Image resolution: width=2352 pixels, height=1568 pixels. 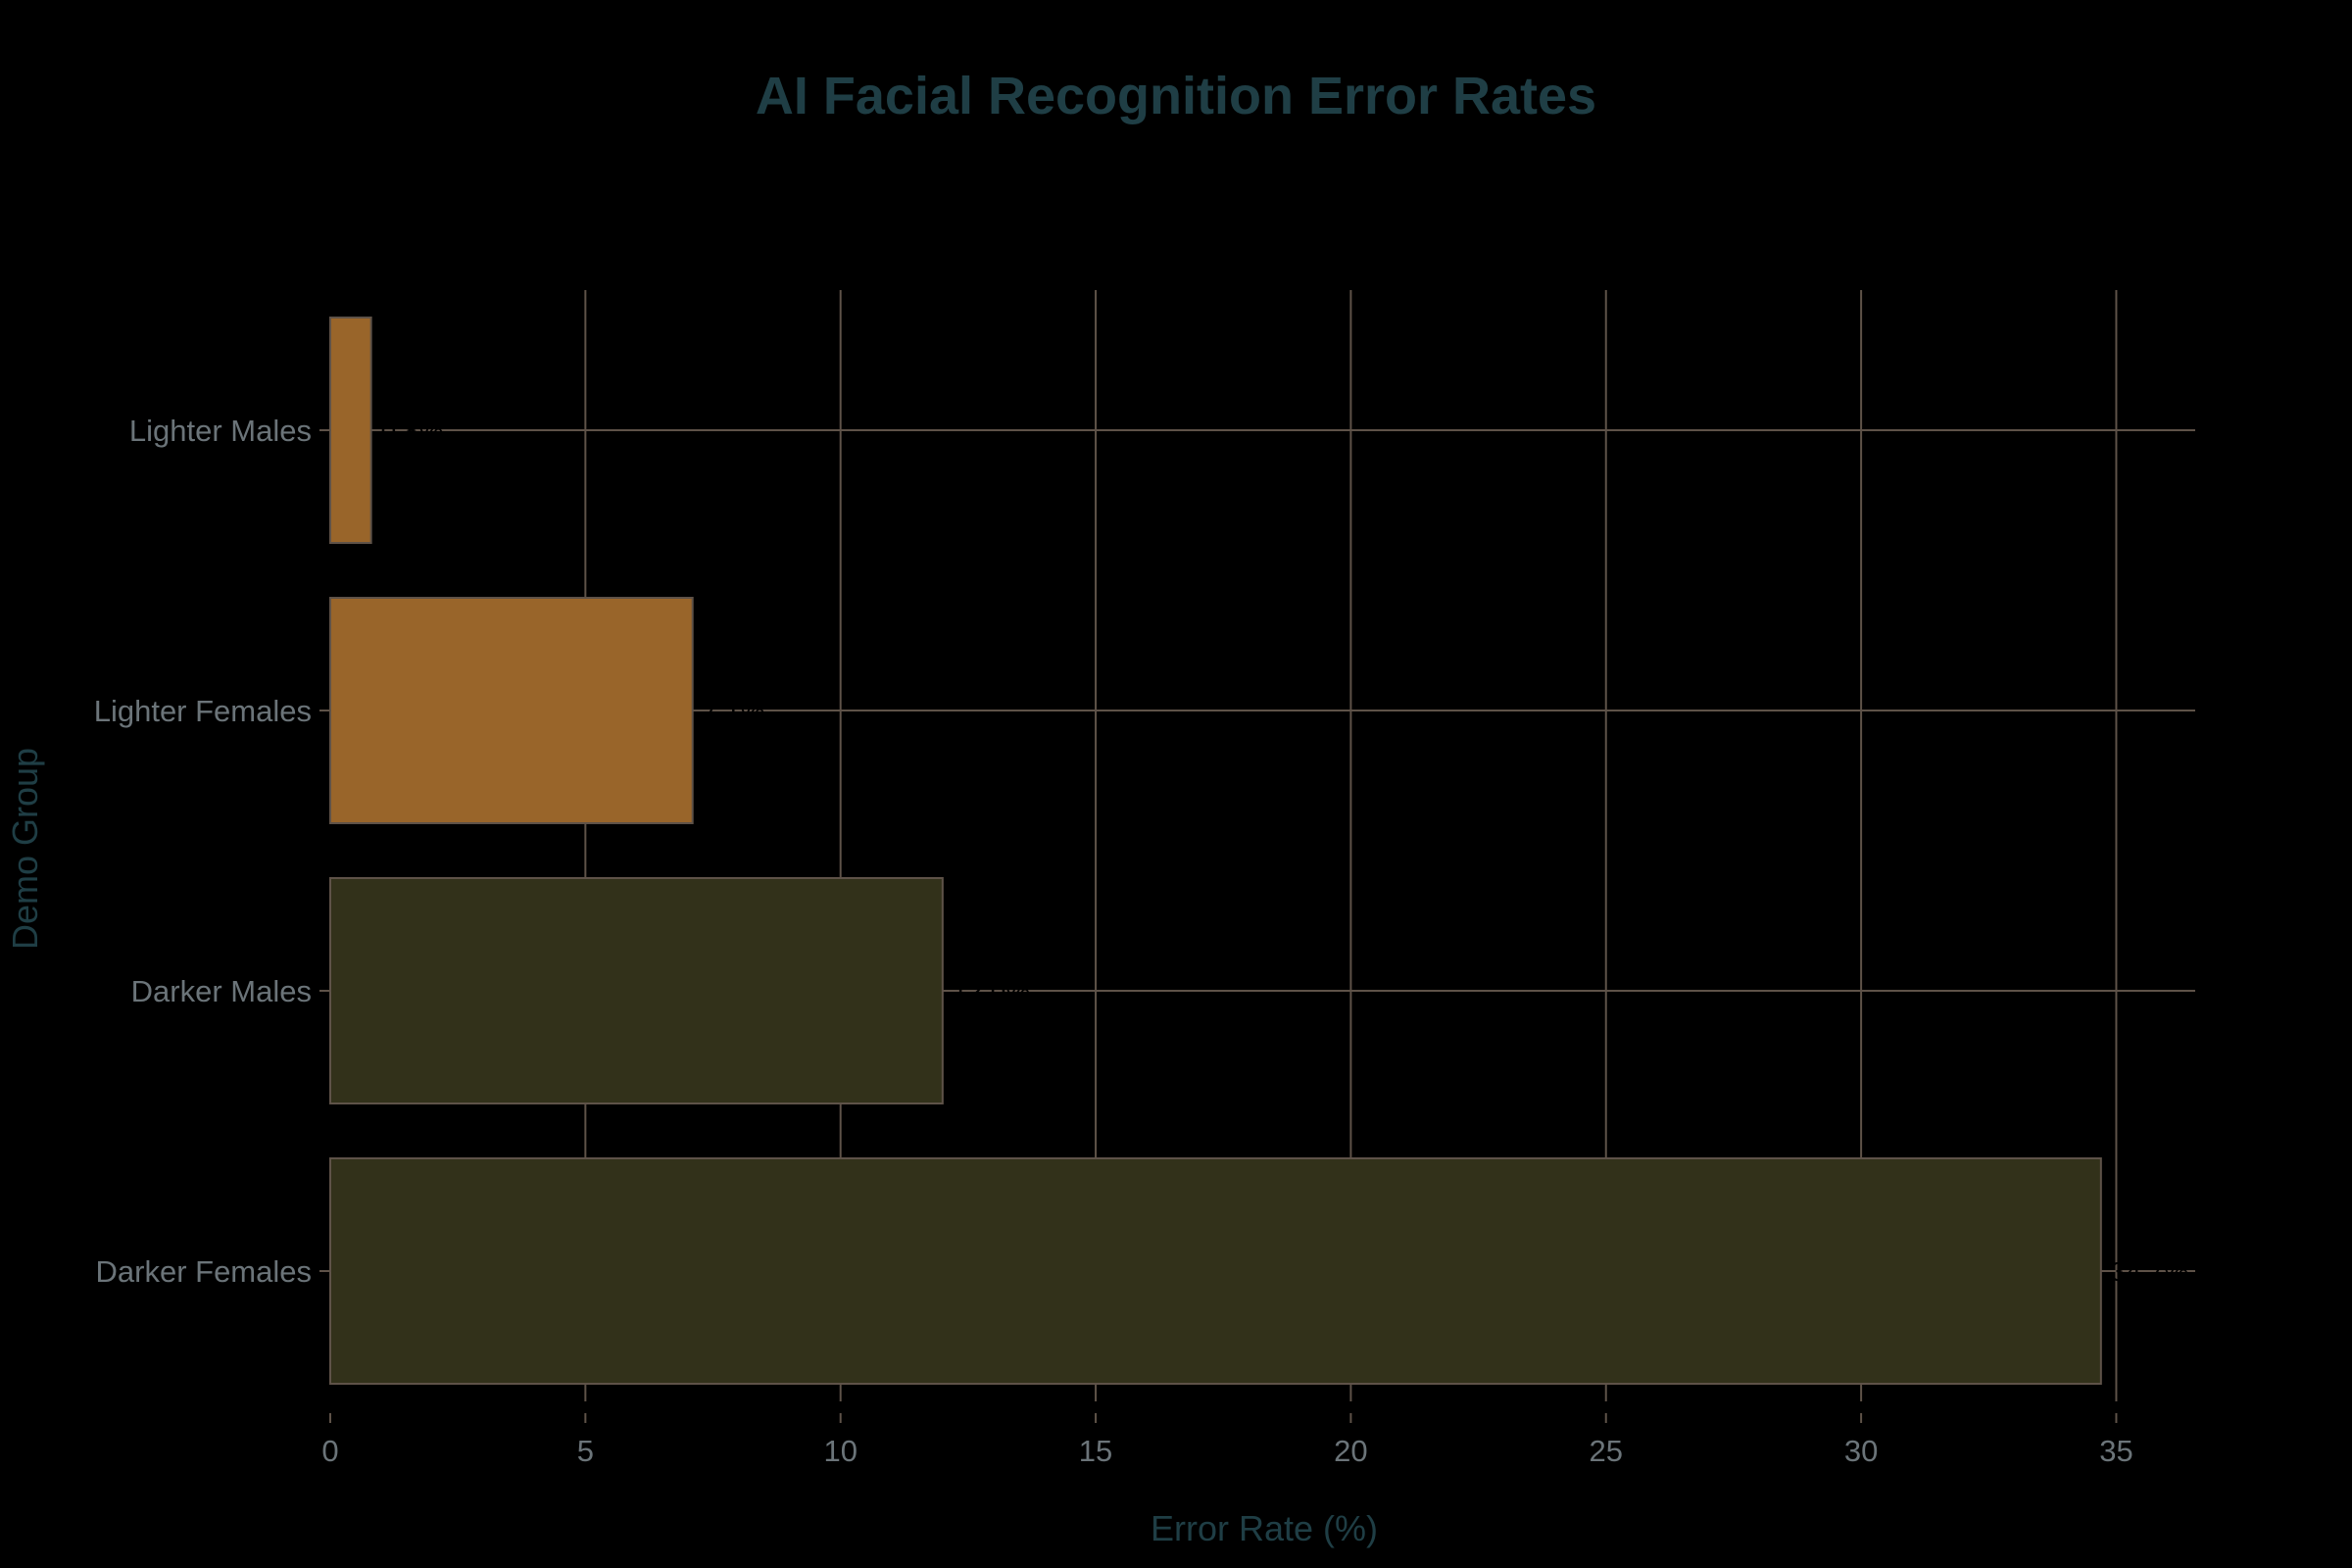 What do you see at coordinates (1095, 1451) in the screenshot?
I see `x-tick-label: 15` at bounding box center [1095, 1451].